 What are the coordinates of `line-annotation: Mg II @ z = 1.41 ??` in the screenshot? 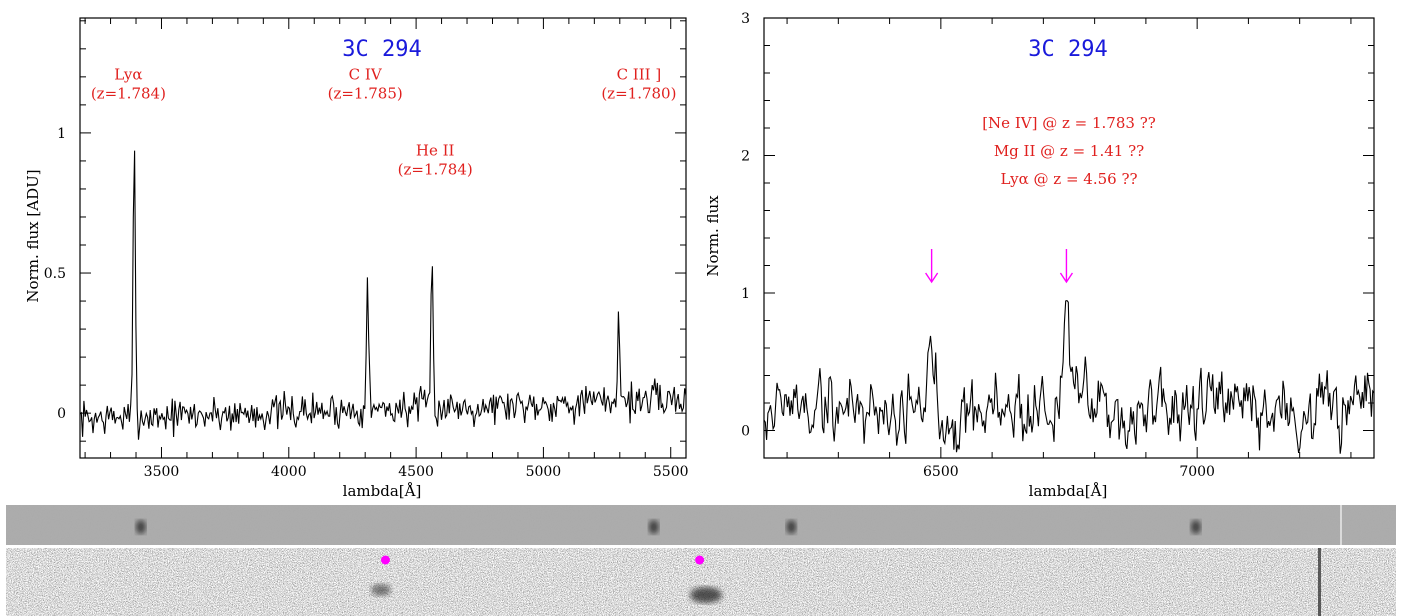 It's located at (1069, 151).